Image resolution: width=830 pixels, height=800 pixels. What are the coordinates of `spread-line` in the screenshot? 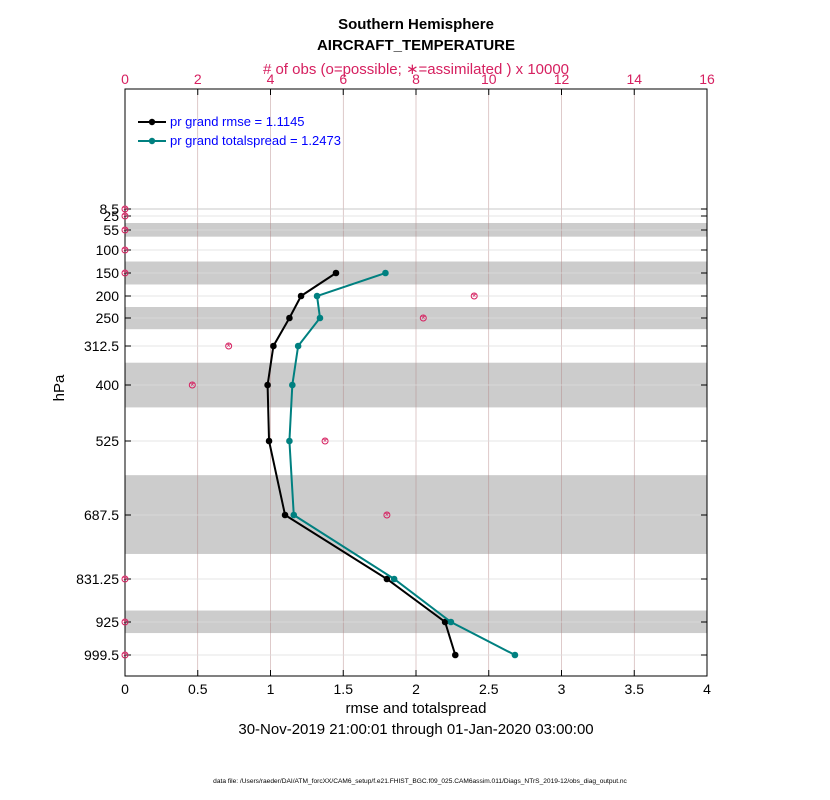 It's located at (402, 464).